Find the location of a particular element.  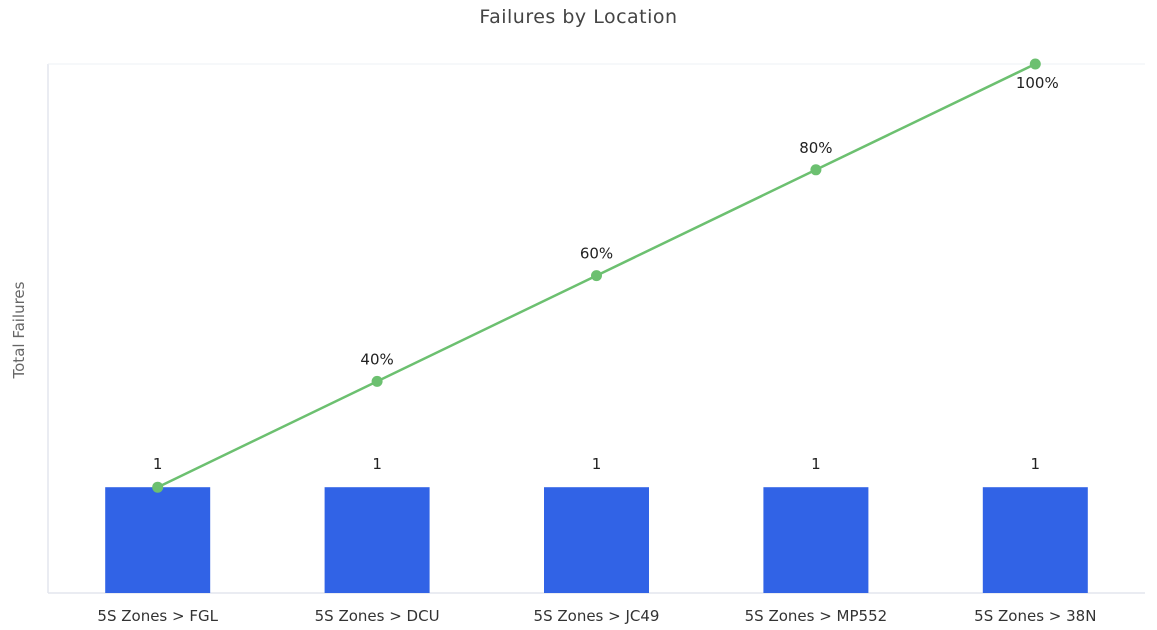

x-tick-label: 5S Zones > FGL is located at coordinates (157, 616).